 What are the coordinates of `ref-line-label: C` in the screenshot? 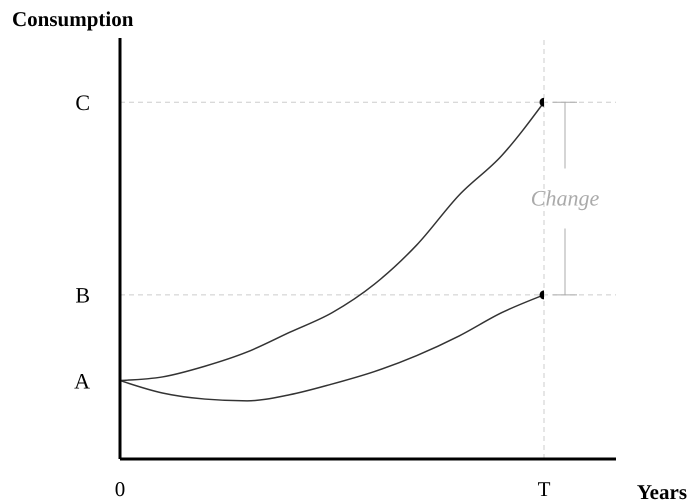 It's located at (82, 103).